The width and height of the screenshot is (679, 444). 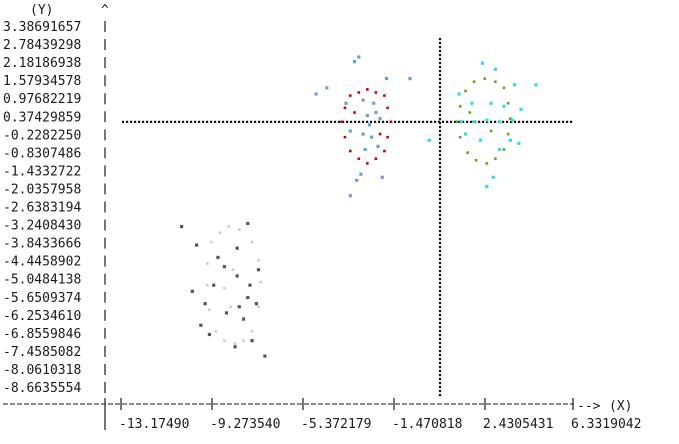 What do you see at coordinates (42, 262) in the screenshot?
I see `y-tick-label: -4.4458902` at bounding box center [42, 262].